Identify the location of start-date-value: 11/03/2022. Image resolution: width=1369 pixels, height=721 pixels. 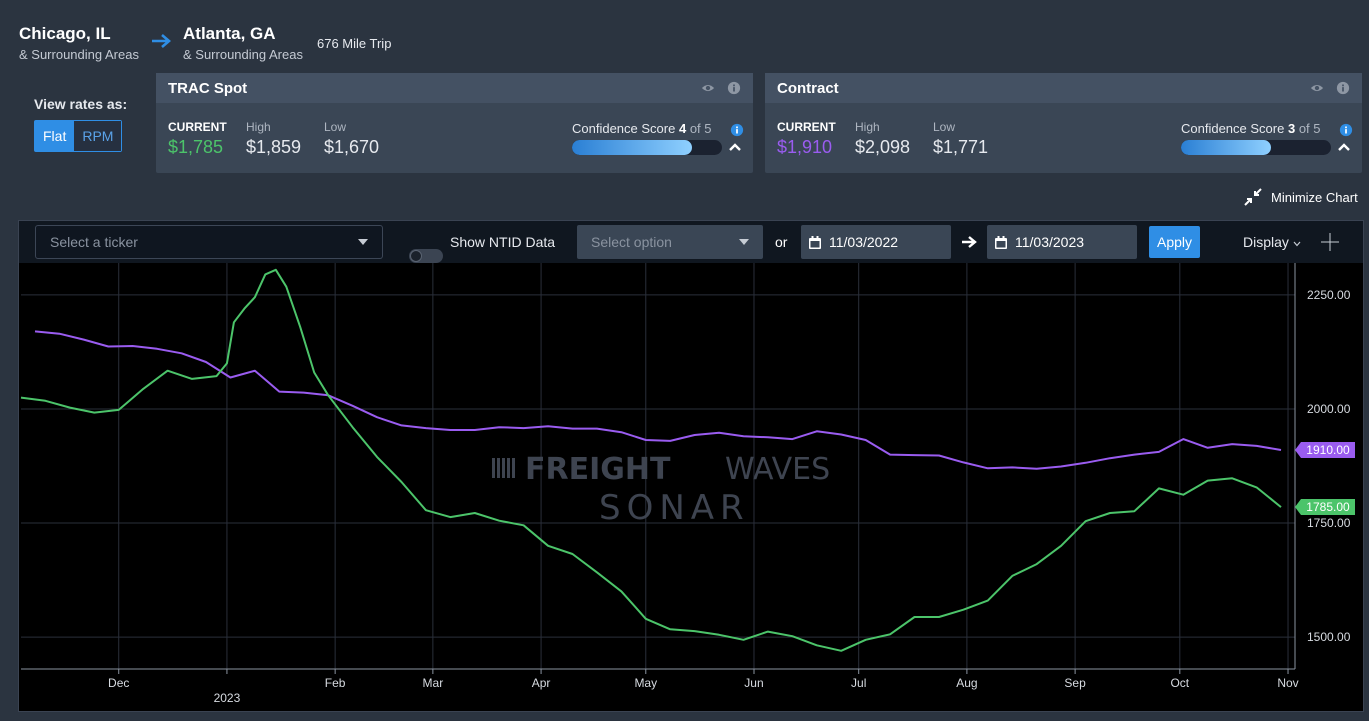
(864, 242).